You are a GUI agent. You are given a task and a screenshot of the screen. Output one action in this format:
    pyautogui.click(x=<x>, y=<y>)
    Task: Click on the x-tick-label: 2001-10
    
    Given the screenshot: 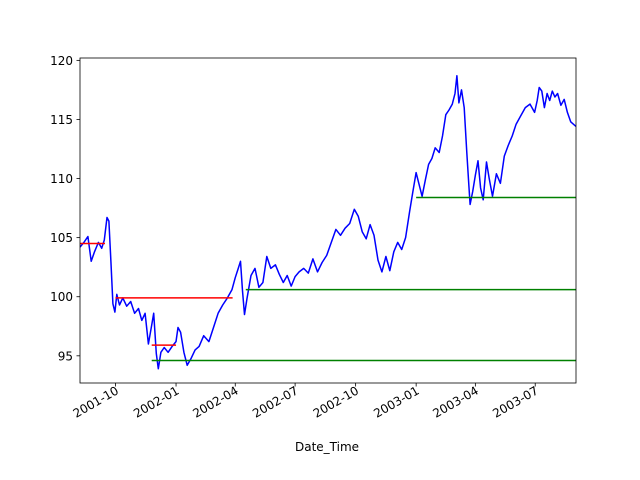 What is the action you would take?
    pyautogui.click(x=96, y=401)
    